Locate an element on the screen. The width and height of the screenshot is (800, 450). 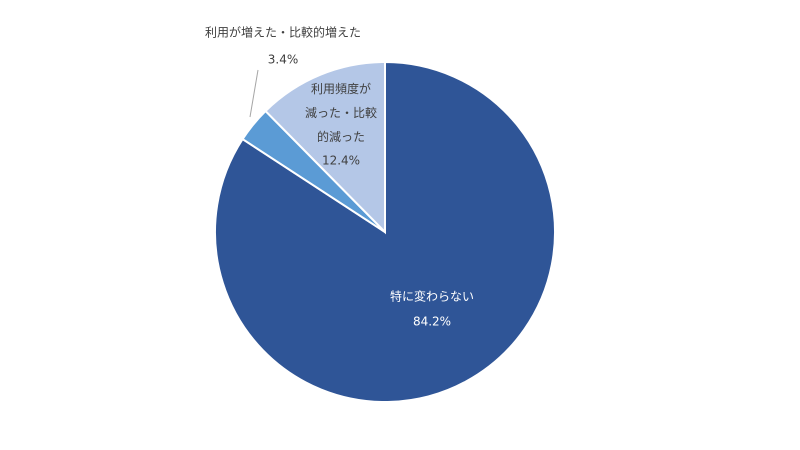
value-label: 12.4% is located at coordinates (341, 161).